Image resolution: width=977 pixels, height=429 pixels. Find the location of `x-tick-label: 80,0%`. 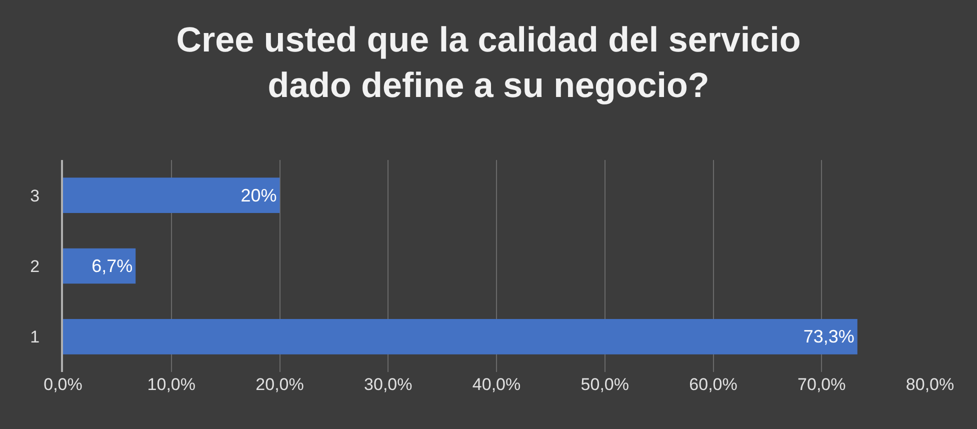

x-tick-label: 80,0% is located at coordinates (930, 384).